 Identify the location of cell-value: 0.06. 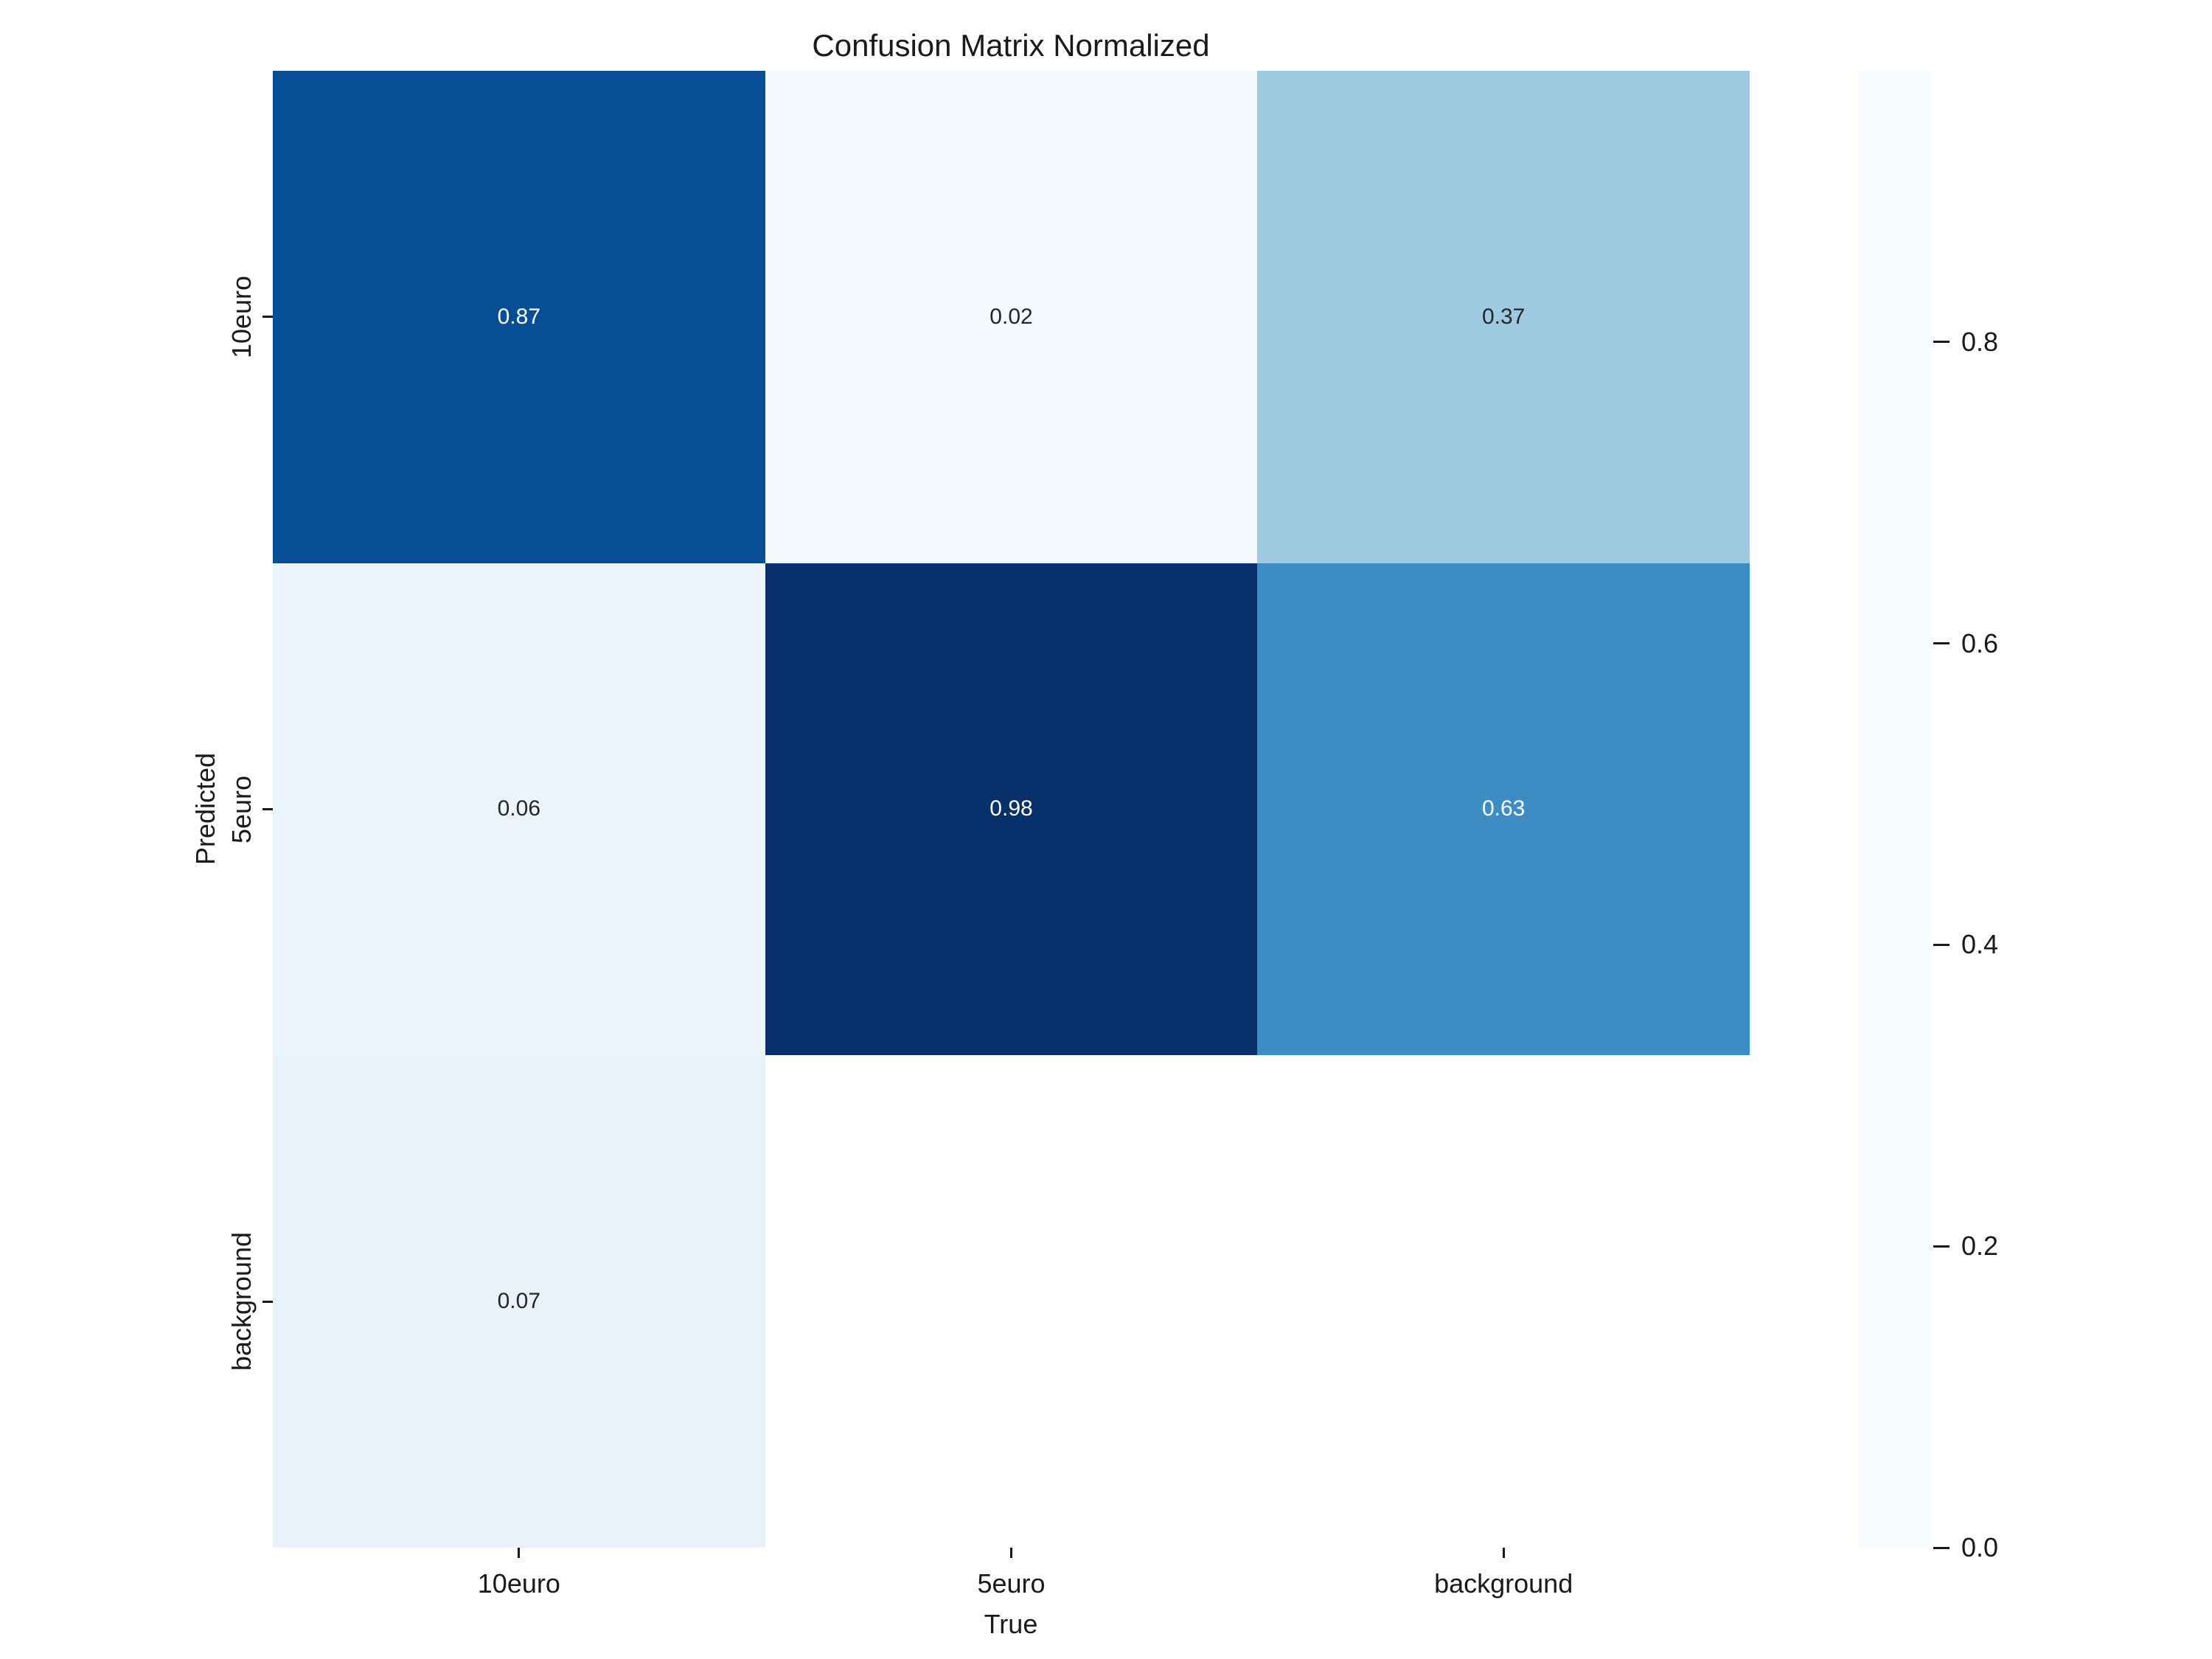
(519, 808).